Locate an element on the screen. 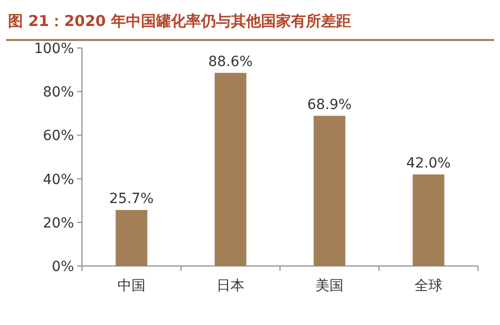  data-label: 25.7% is located at coordinates (131, 198).